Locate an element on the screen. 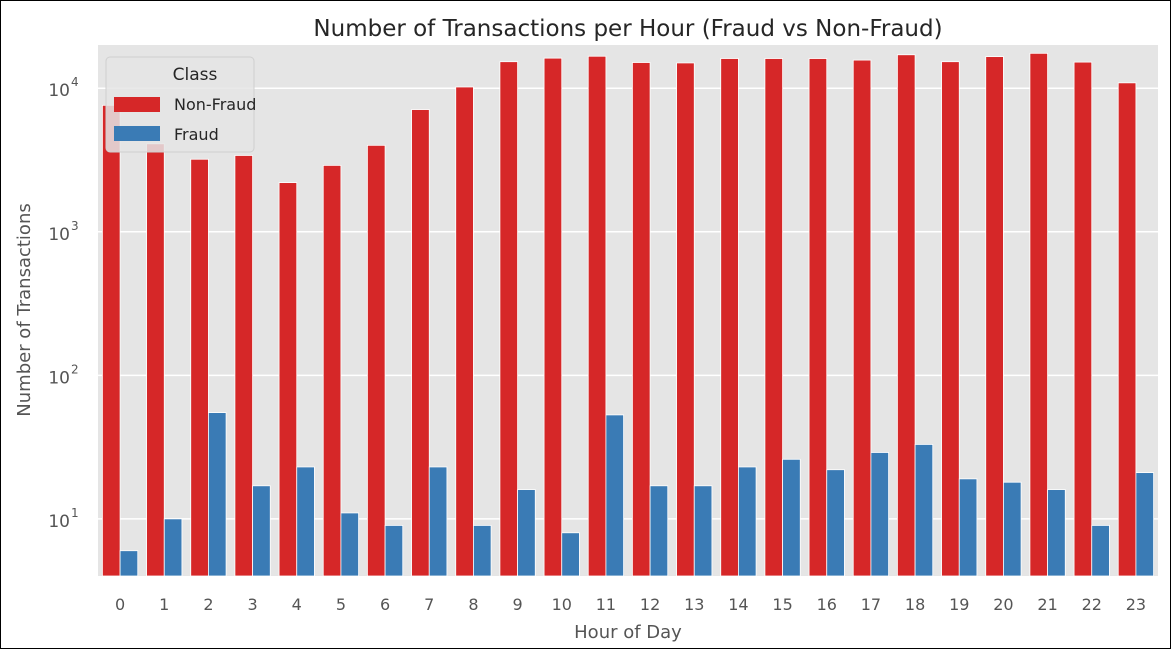  legend-label-fraud: Fraud is located at coordinates (196, 134).